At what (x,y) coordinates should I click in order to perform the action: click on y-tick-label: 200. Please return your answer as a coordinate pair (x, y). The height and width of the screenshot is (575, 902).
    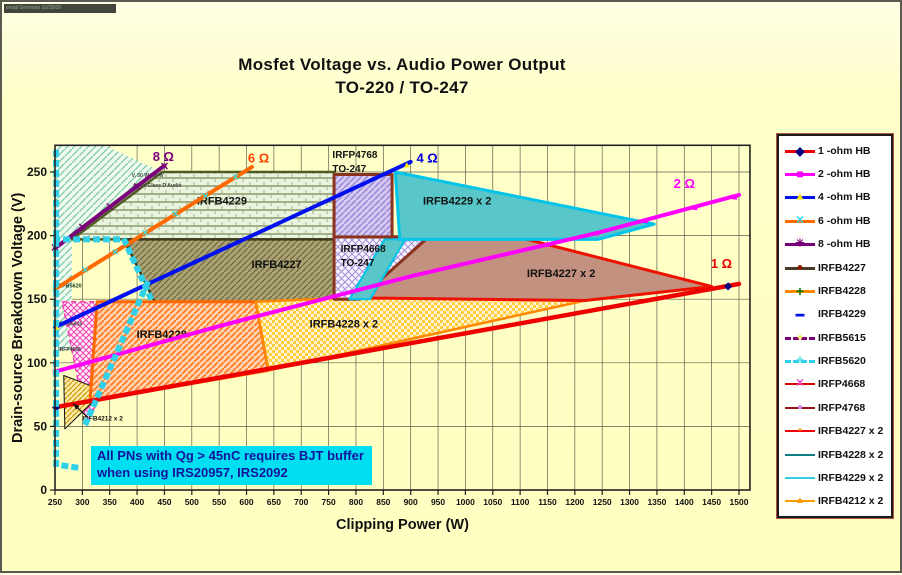
    Looking at the image, I should click on (37, 236).